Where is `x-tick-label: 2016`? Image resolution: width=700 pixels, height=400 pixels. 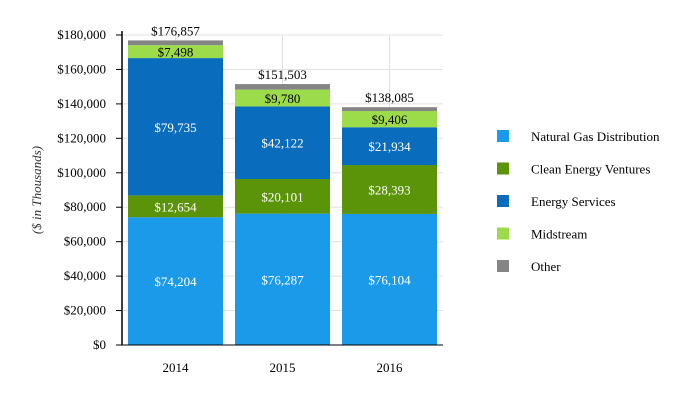
x-tick-label: 2016 is located at coordinates (390, 367).